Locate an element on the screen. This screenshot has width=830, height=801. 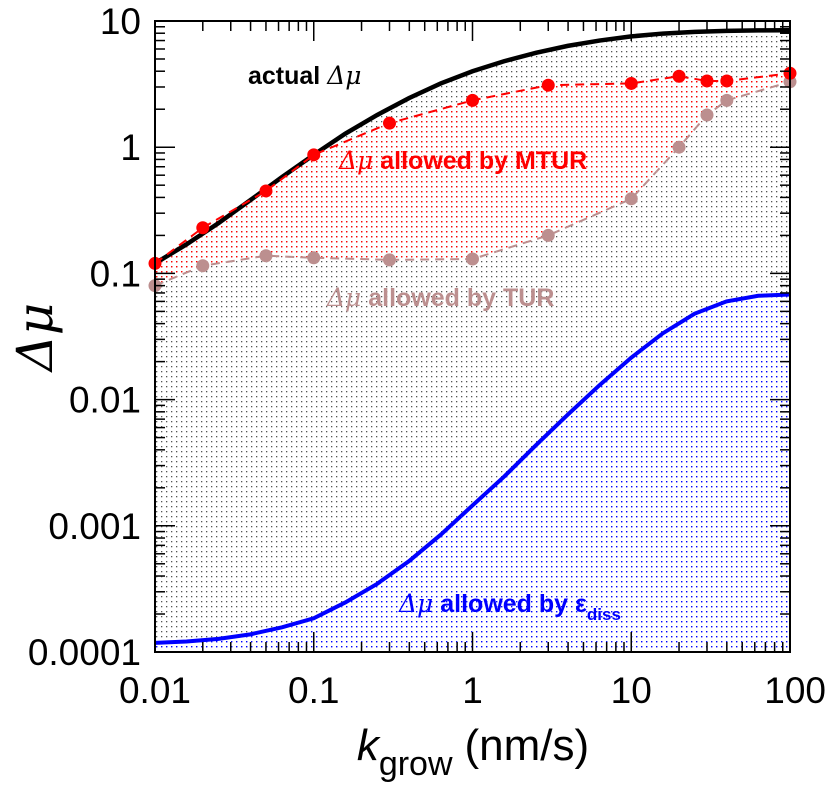
annotation-suffix: allowed by ε is located at coordinates (510, 604).